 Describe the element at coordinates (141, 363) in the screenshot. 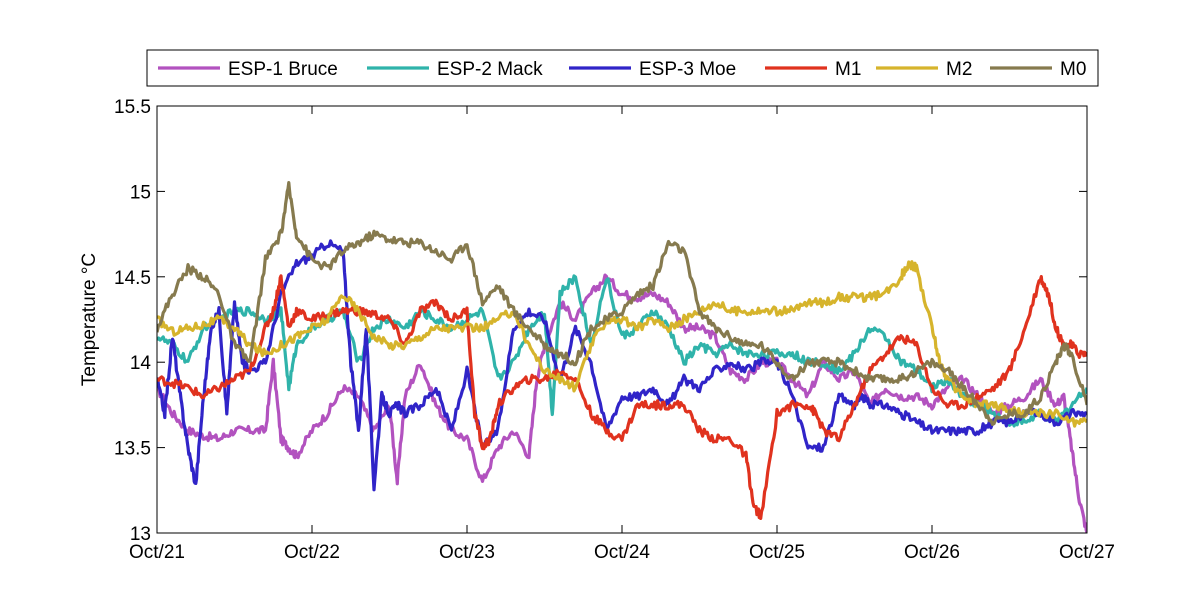

I see `y-tick-label: 14` at that location.